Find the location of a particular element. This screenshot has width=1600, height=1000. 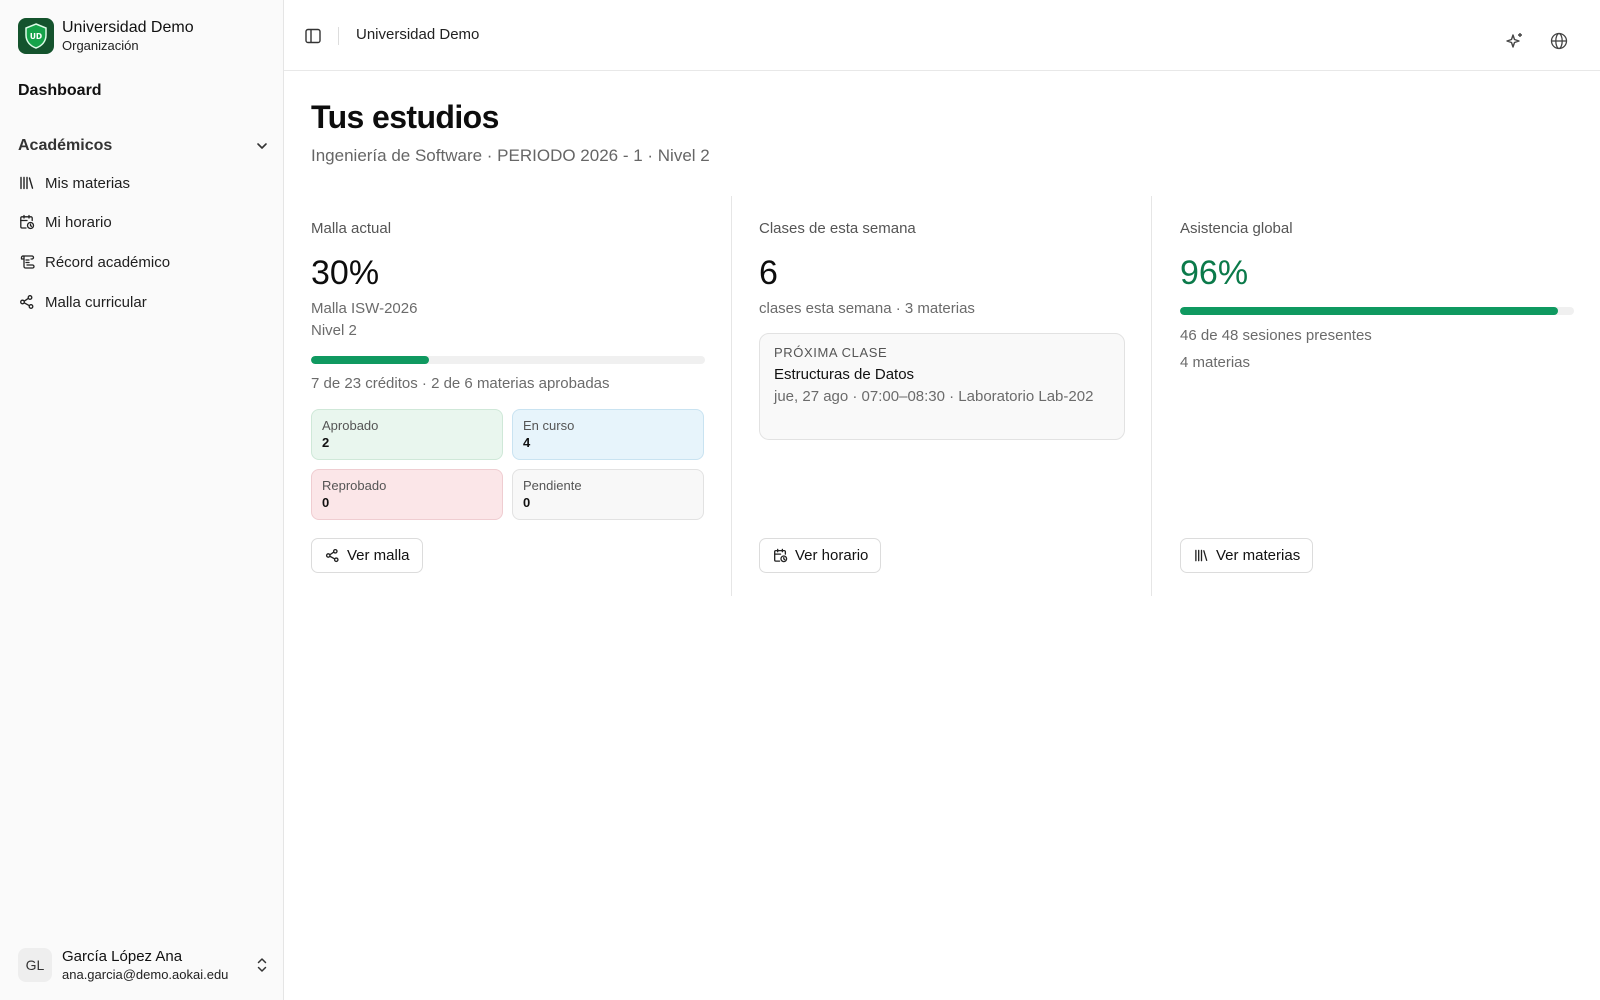

org-logo-text: UD is located at coordinates (36, 36).